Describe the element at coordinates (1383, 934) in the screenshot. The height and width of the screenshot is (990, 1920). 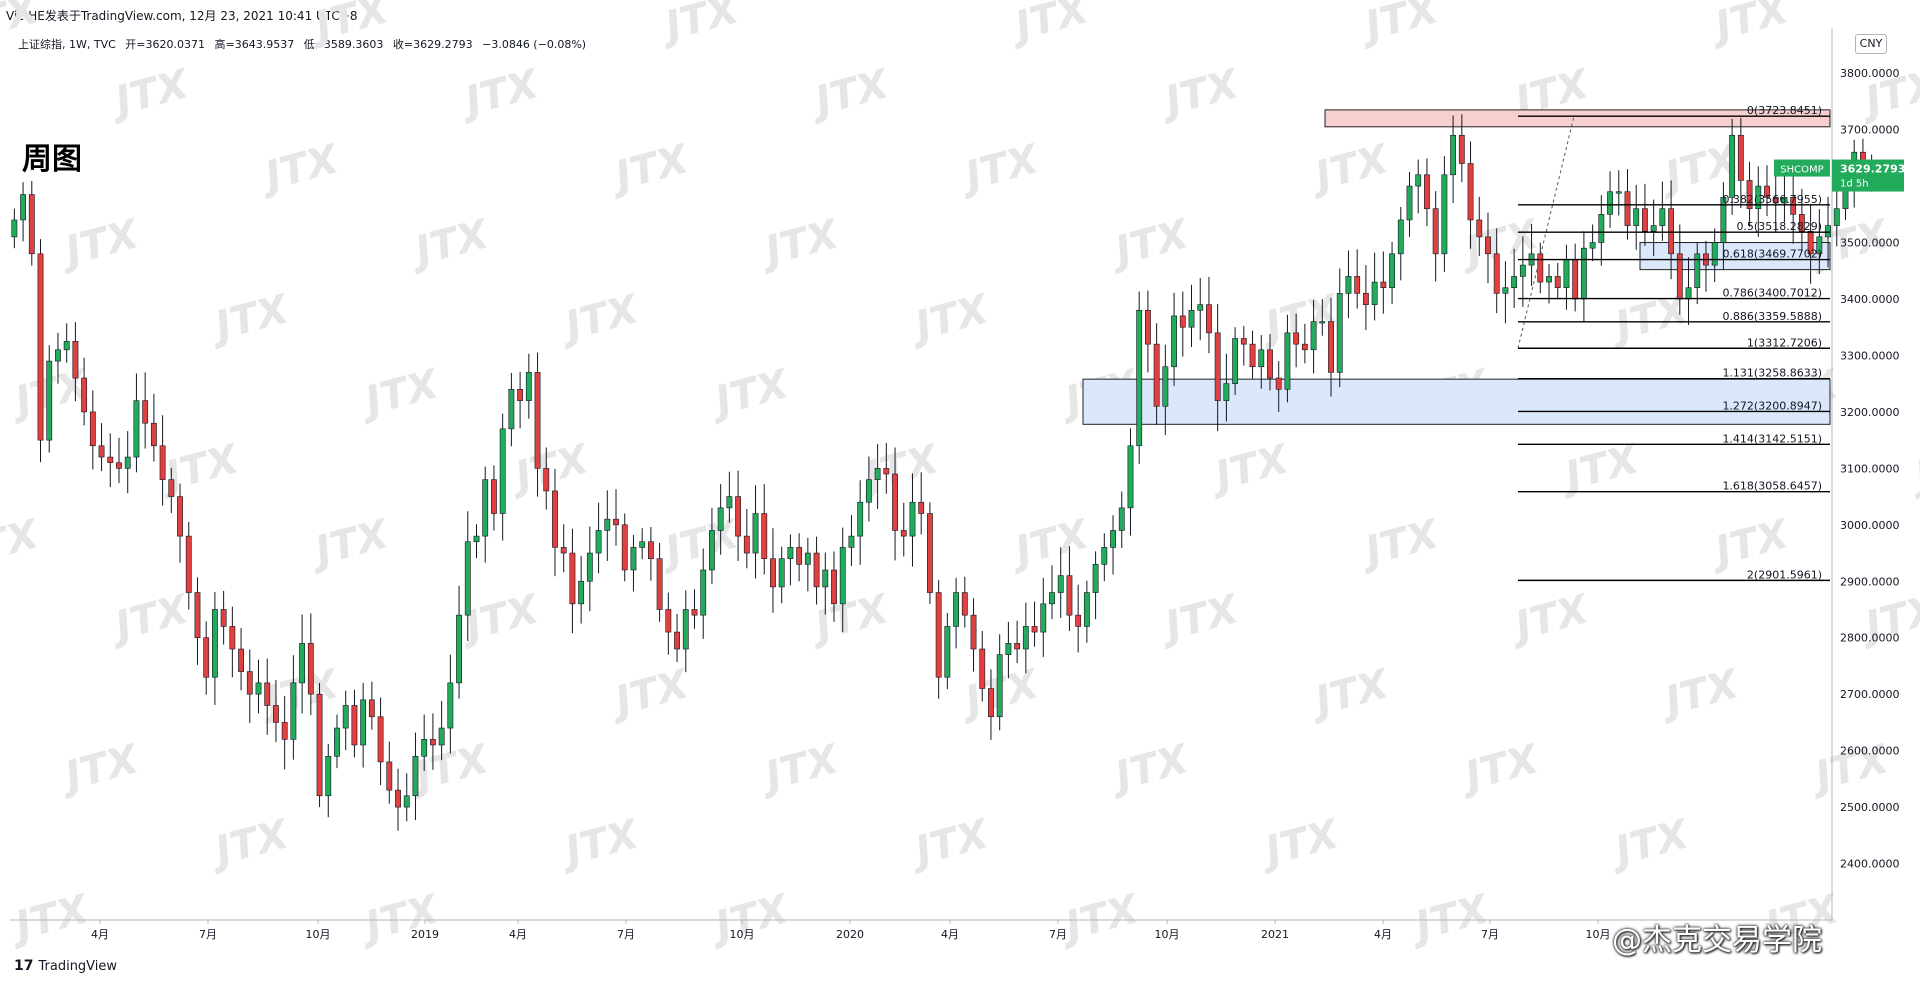
I see `time-axis-tick: 4月` at that location.